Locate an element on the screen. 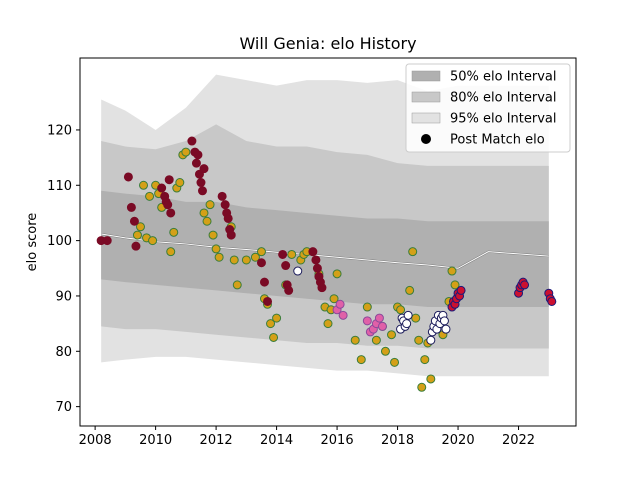  x-tick-label: 2008 is located at coordinates (95, 440).